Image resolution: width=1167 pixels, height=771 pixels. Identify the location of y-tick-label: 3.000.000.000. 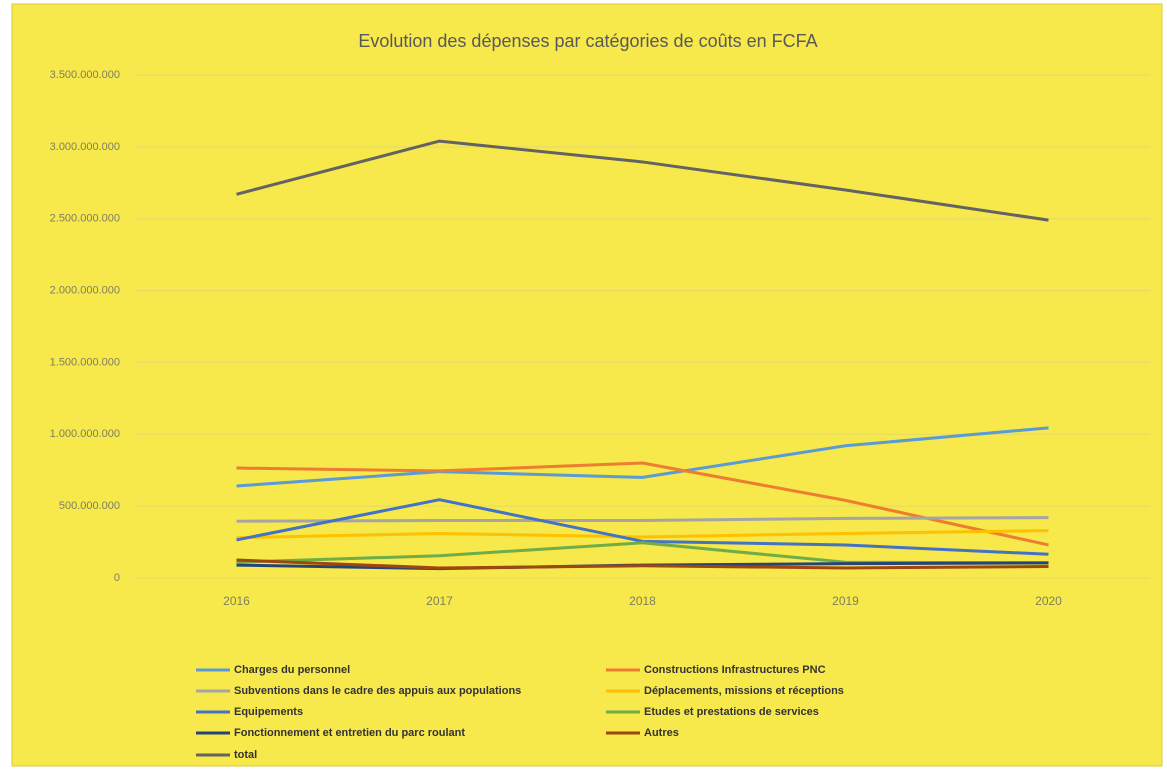
(85, 147).